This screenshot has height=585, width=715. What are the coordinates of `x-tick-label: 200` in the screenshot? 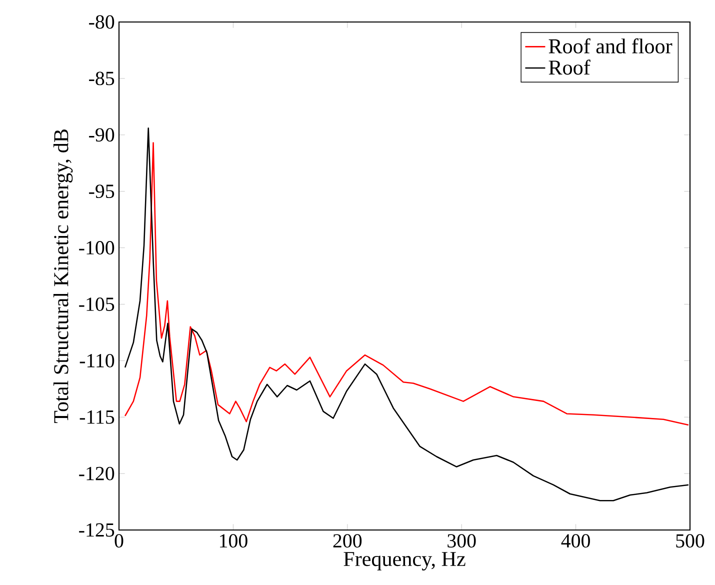 It's located at (347, 541).